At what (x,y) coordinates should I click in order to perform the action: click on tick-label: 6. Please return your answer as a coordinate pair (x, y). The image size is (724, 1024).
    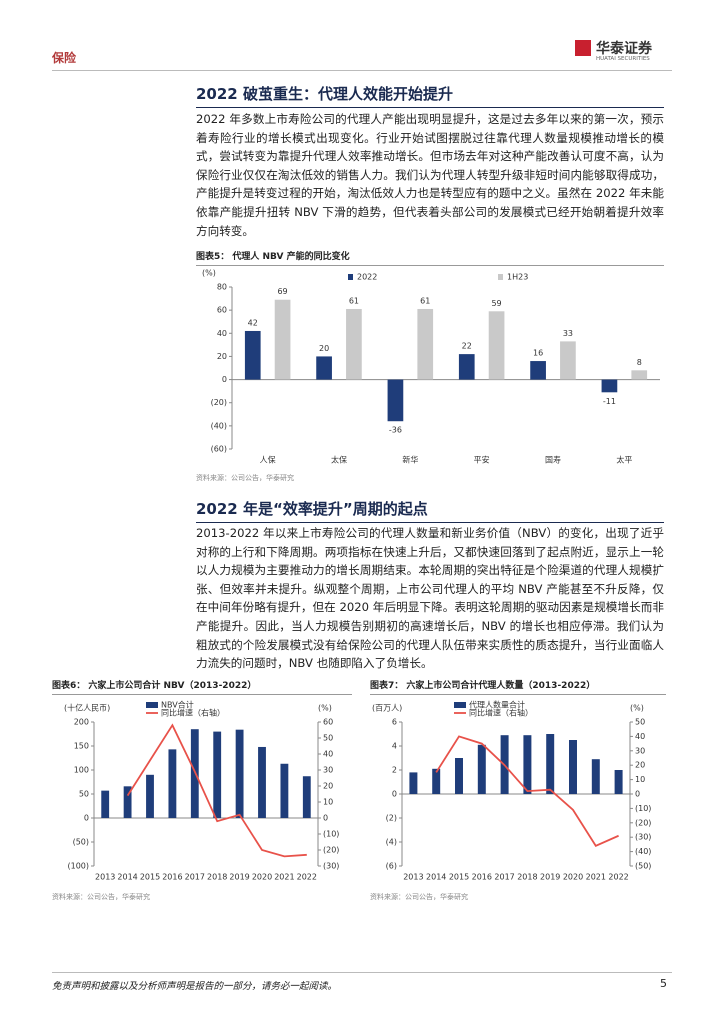
    Looking at the image, I should click on (394, 722).